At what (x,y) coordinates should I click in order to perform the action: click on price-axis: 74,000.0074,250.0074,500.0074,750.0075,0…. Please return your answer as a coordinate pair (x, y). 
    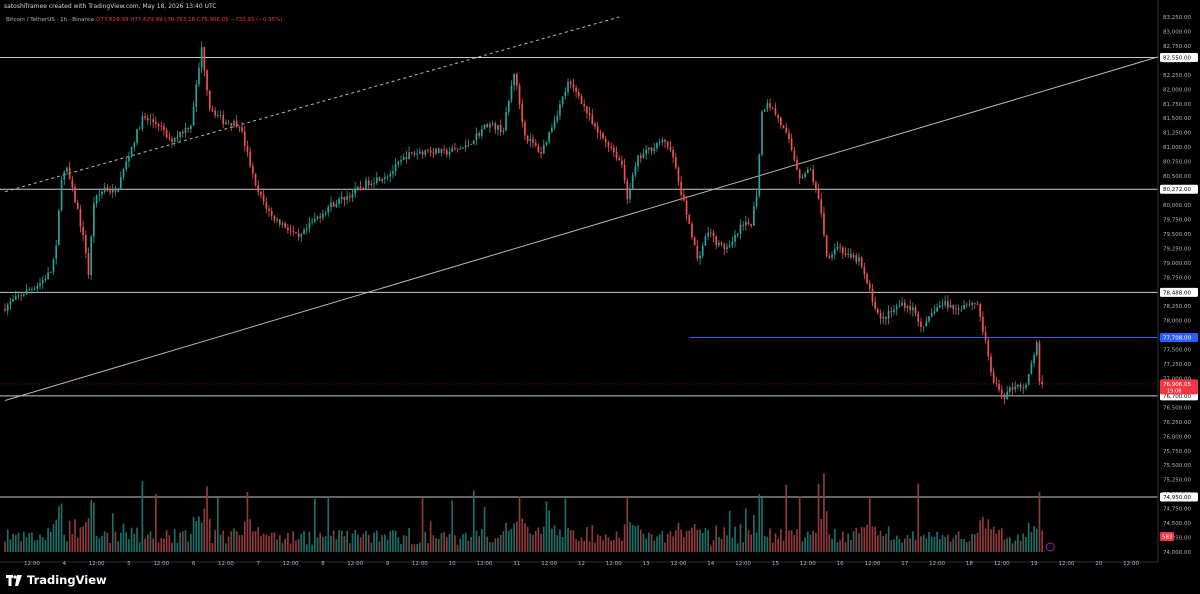
    Looking at the image, I should click on (1174, 281).